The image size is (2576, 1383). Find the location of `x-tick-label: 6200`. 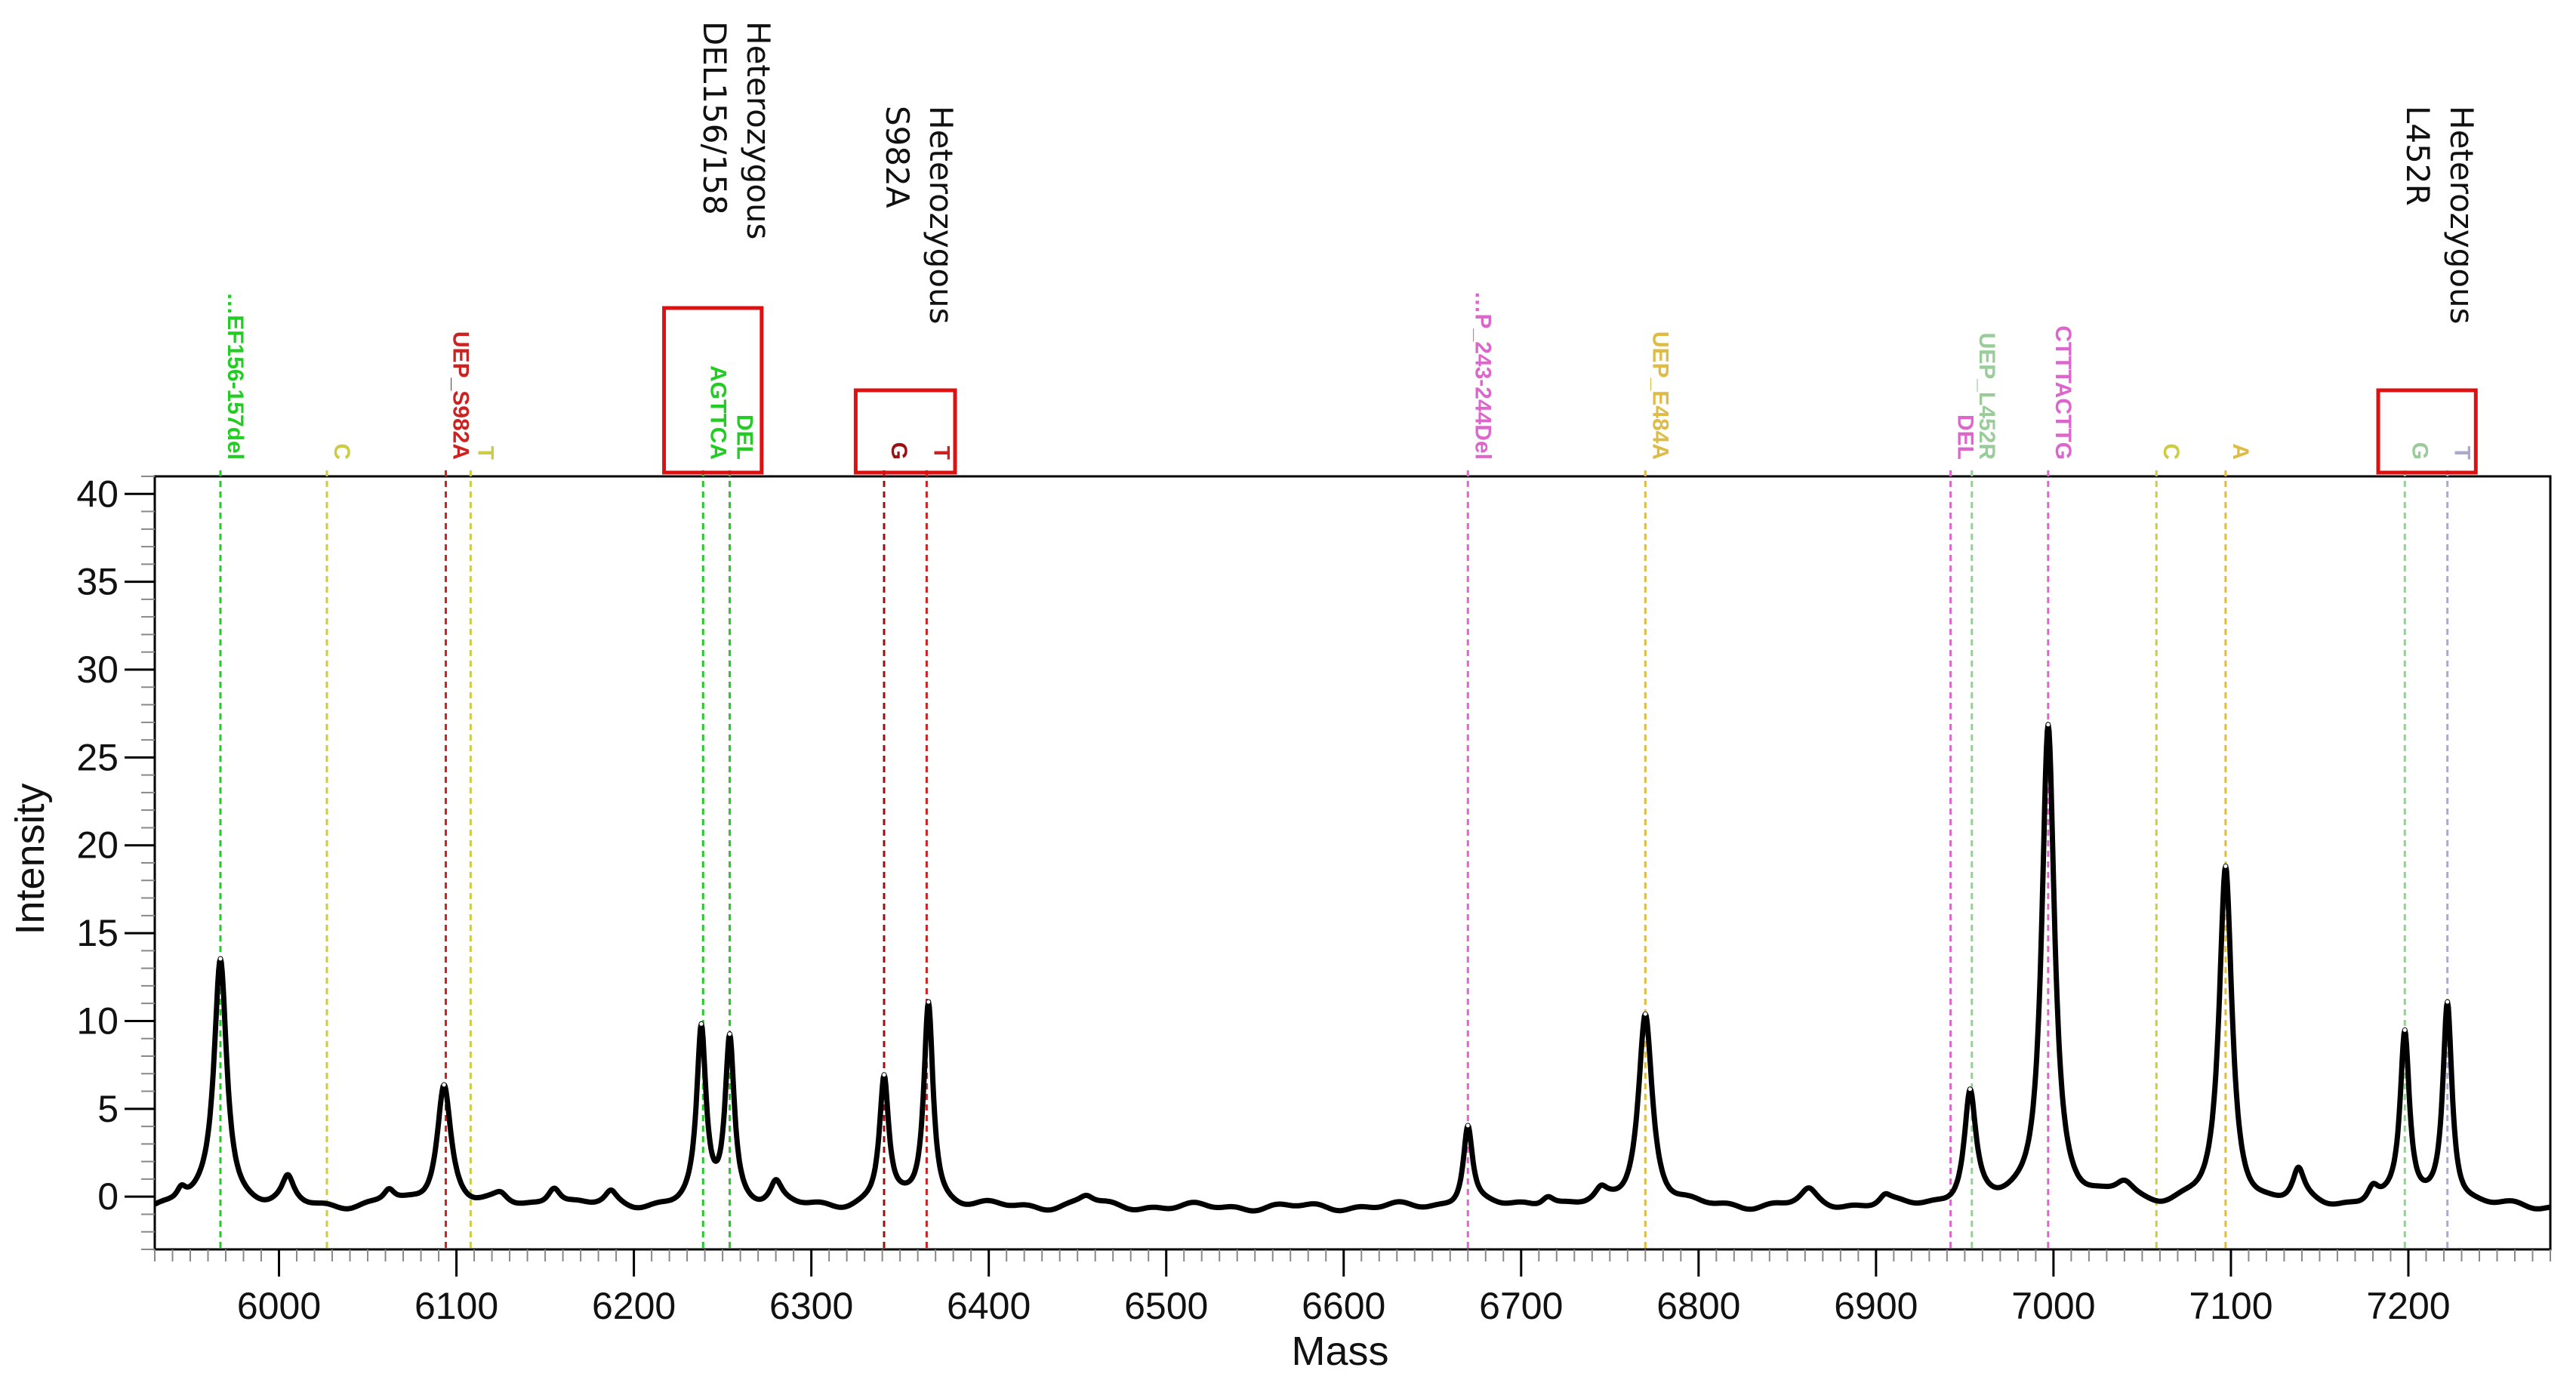

x-tick-label: 6200 is located at coordinates (634, 1306).